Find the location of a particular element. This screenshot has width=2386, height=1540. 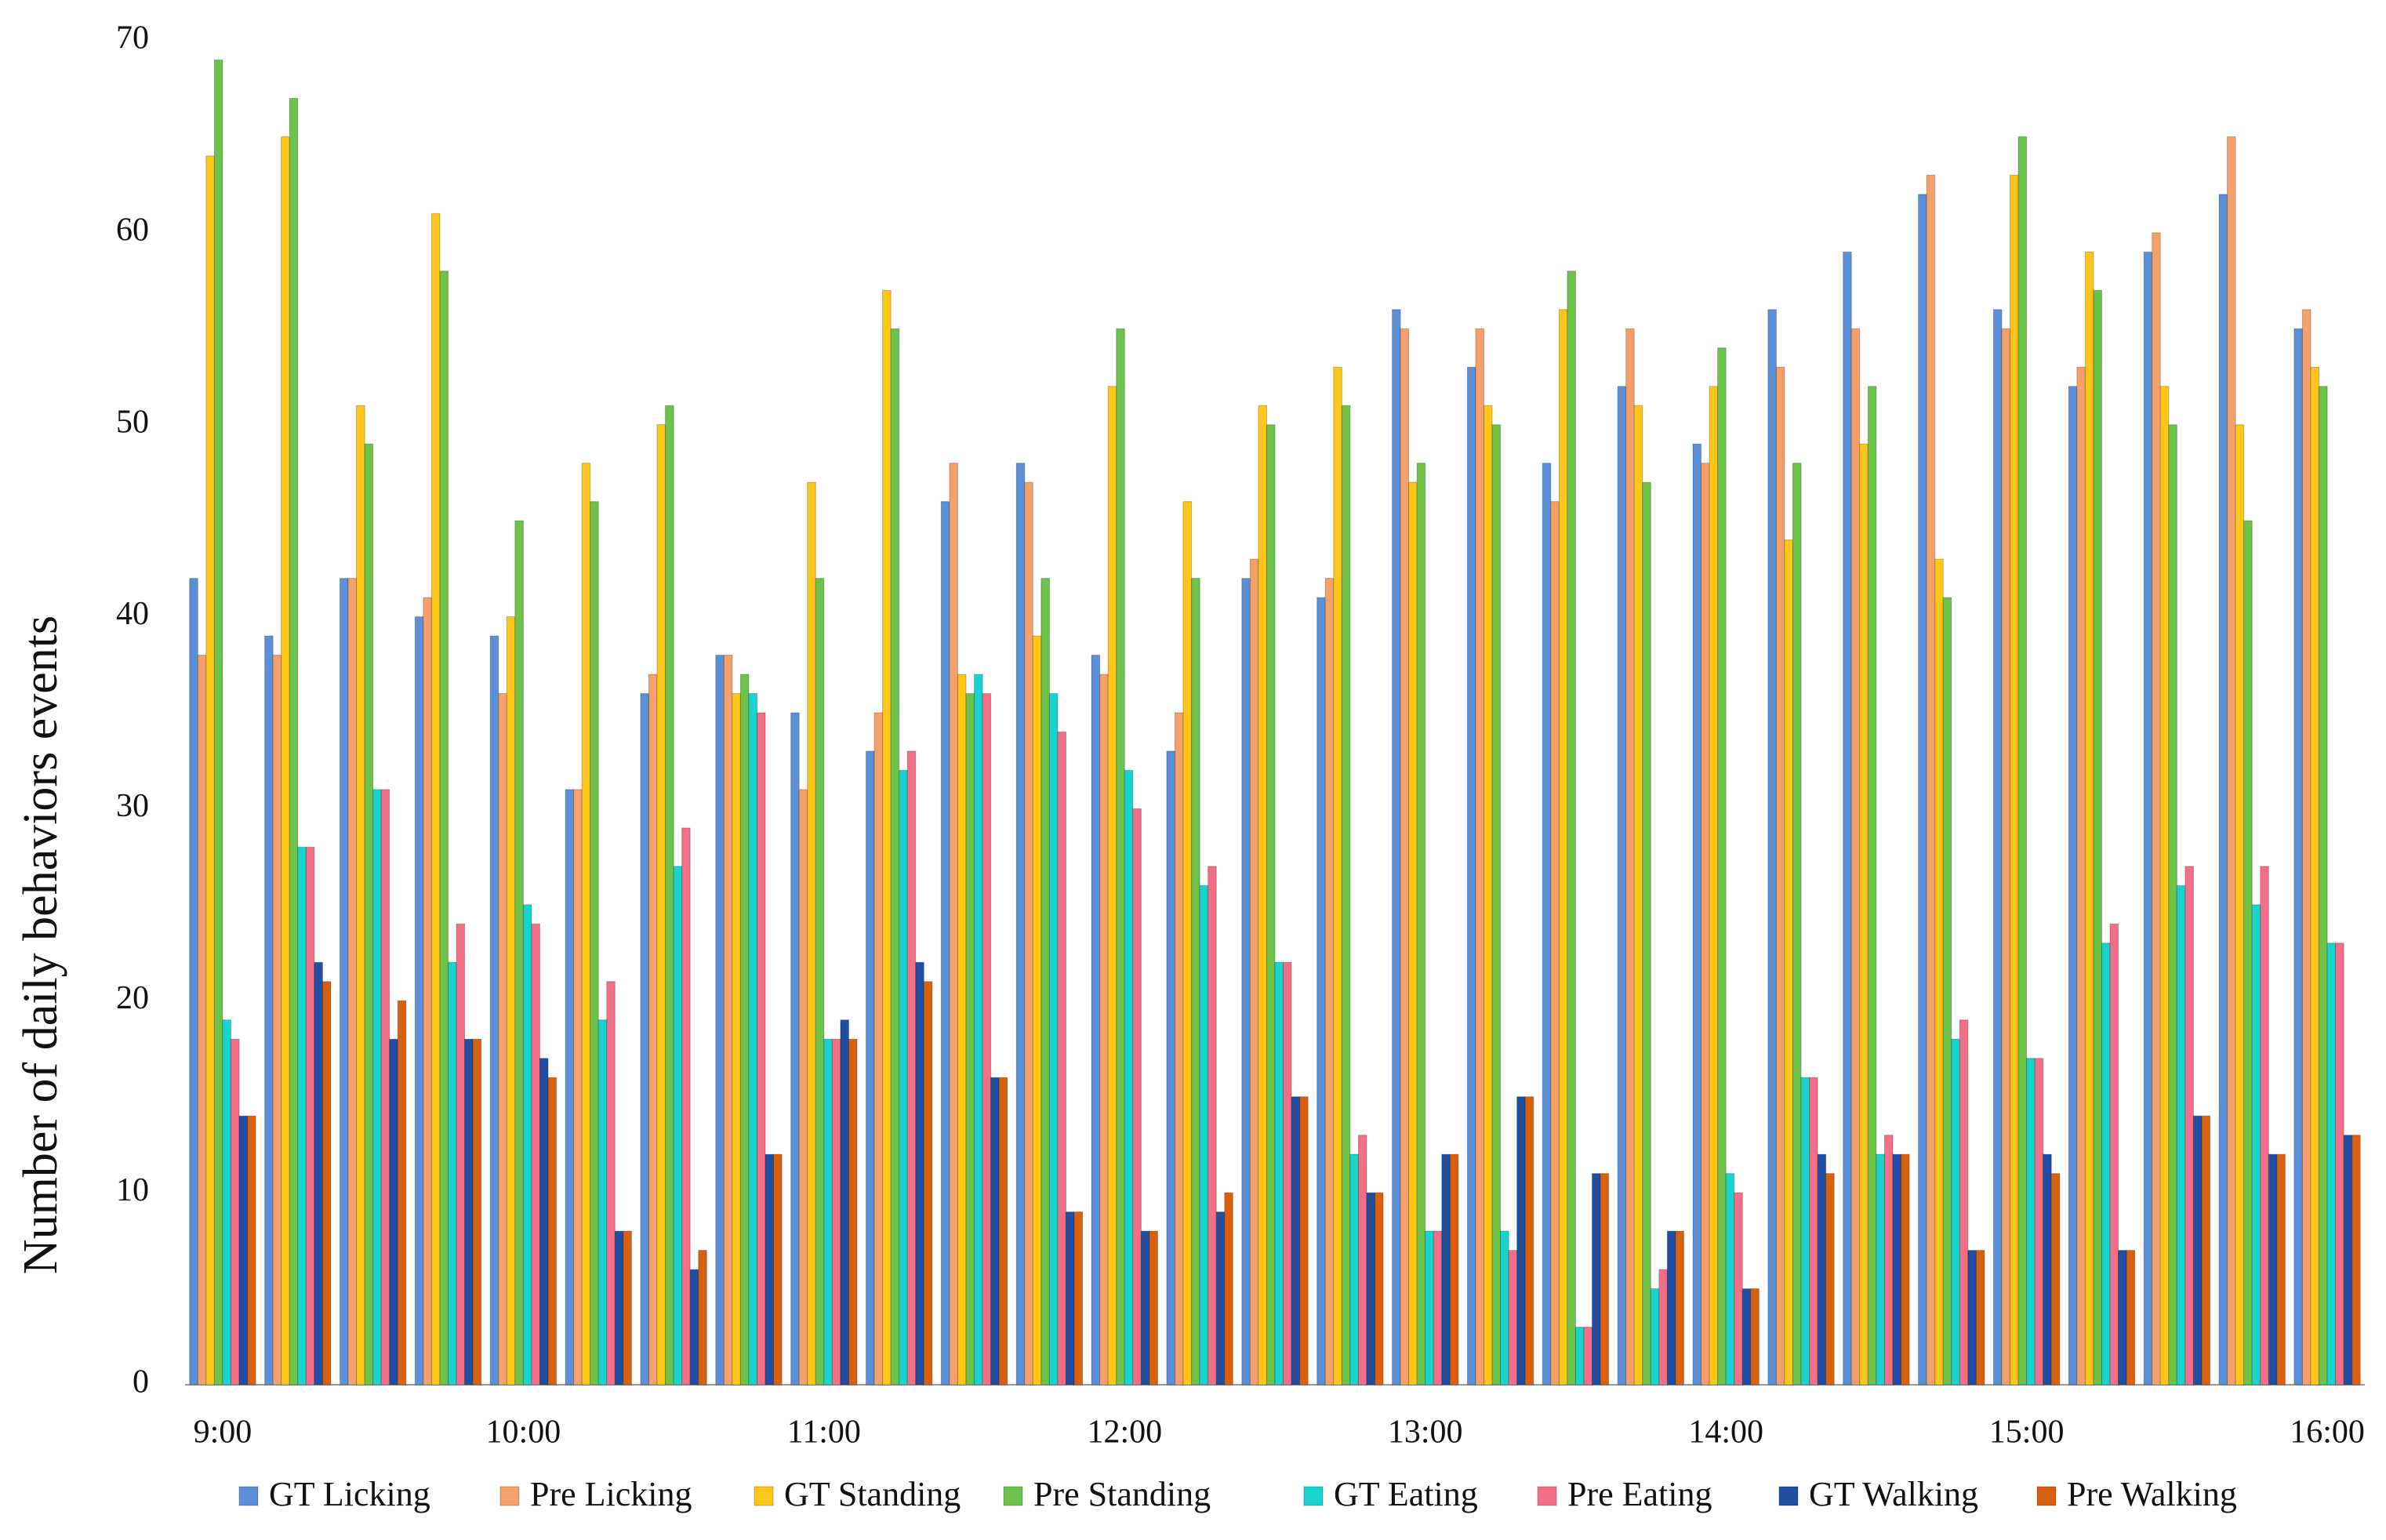

y-tick-label: 70 is located at coordinates (132, 38).